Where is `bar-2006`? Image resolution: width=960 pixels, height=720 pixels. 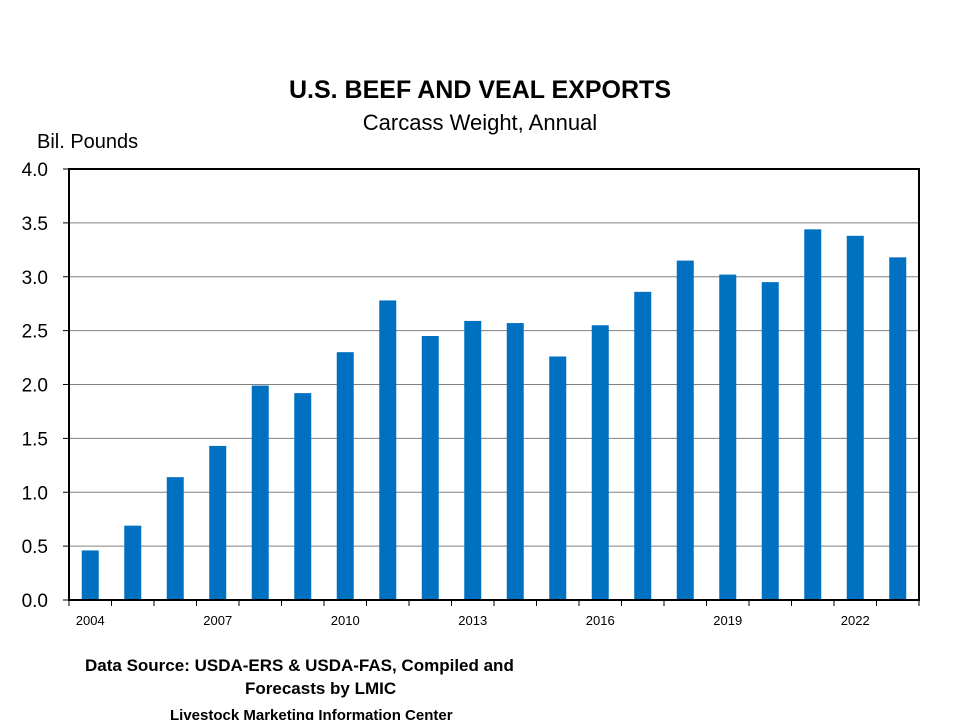 bar-2006 is located at coordinates (175, 538).